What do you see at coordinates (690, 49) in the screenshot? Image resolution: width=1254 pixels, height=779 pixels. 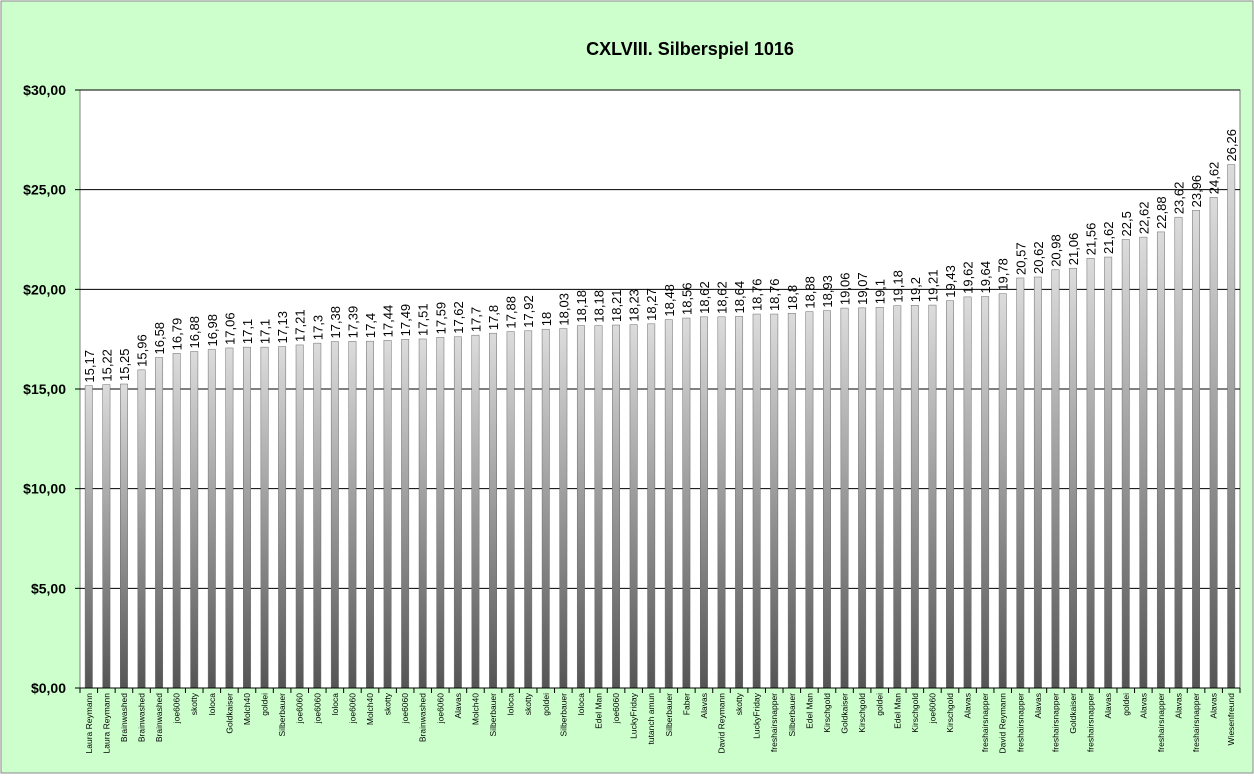 I see `chart-title: CXLVIII. Silberspiel 1016` at bounding box center [690, 49].